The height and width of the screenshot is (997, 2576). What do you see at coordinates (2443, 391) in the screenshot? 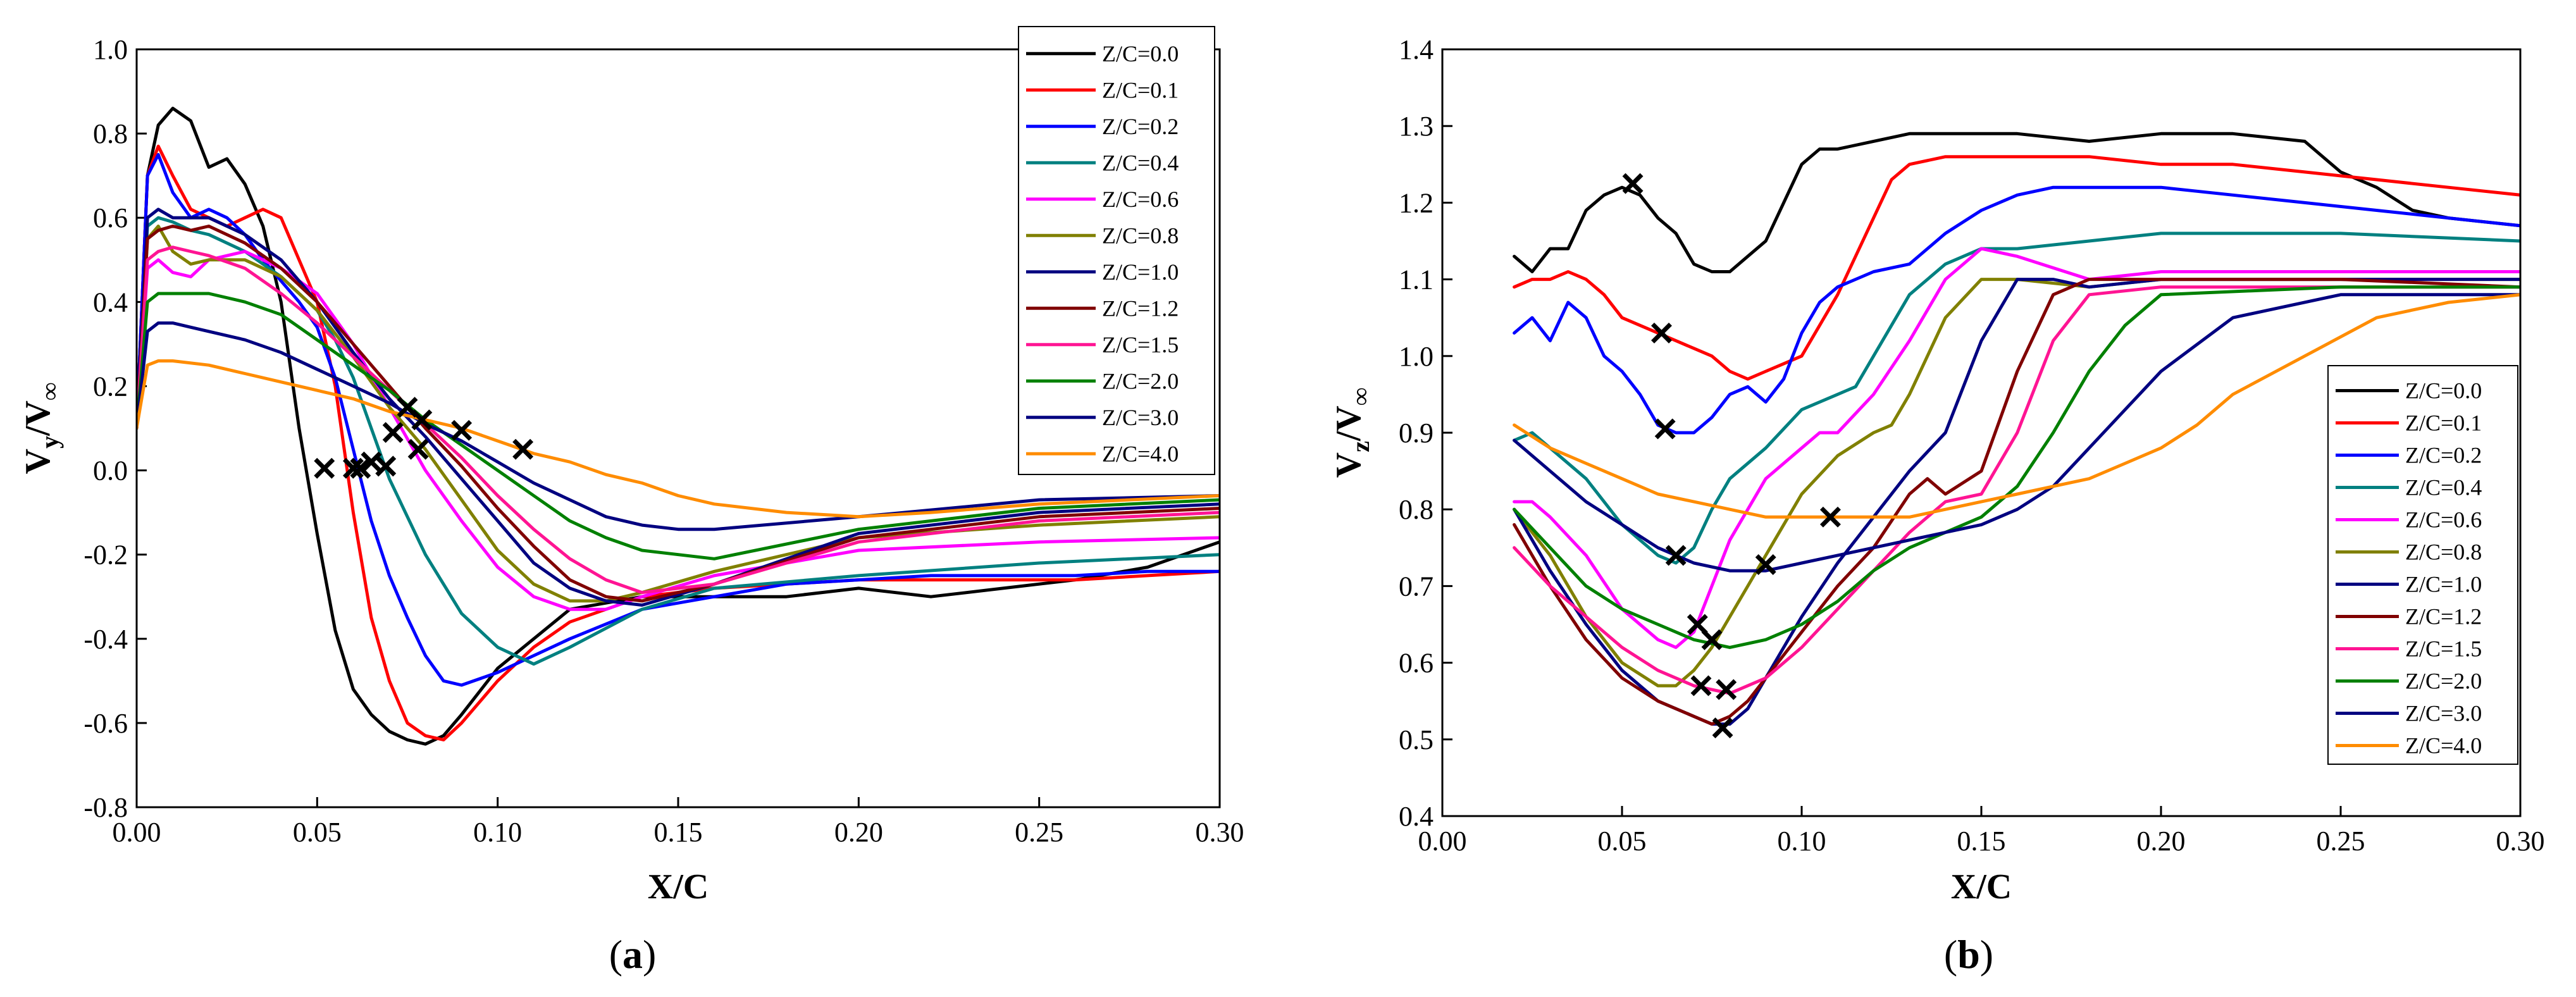
I see `legend-label: Z/C=0.0` at bounding box center [2443, 391].